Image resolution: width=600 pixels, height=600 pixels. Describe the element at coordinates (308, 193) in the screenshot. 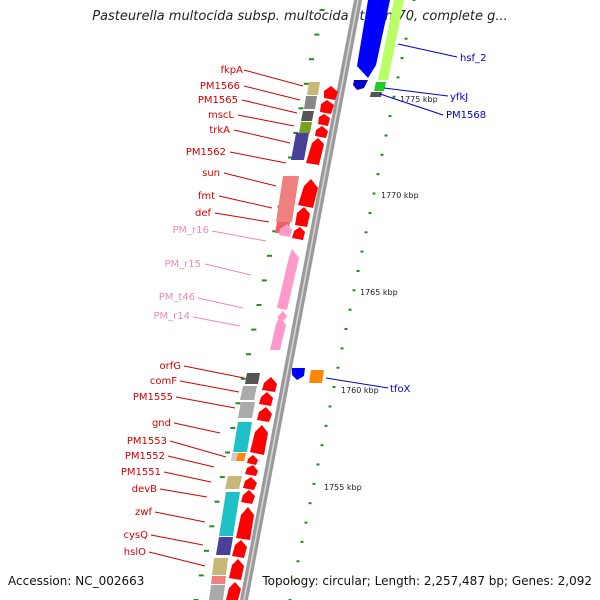

I see `gene-arrow-sun` at that location.